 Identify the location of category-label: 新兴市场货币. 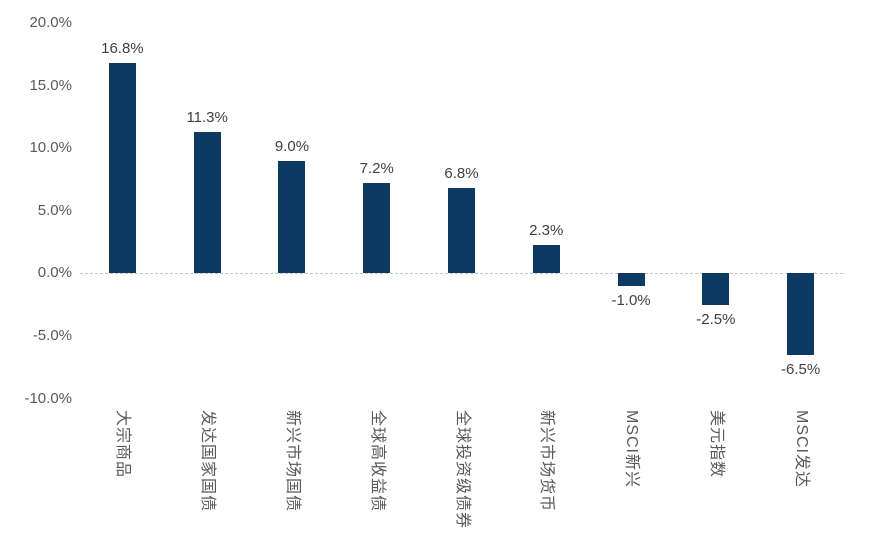
(547, 461).